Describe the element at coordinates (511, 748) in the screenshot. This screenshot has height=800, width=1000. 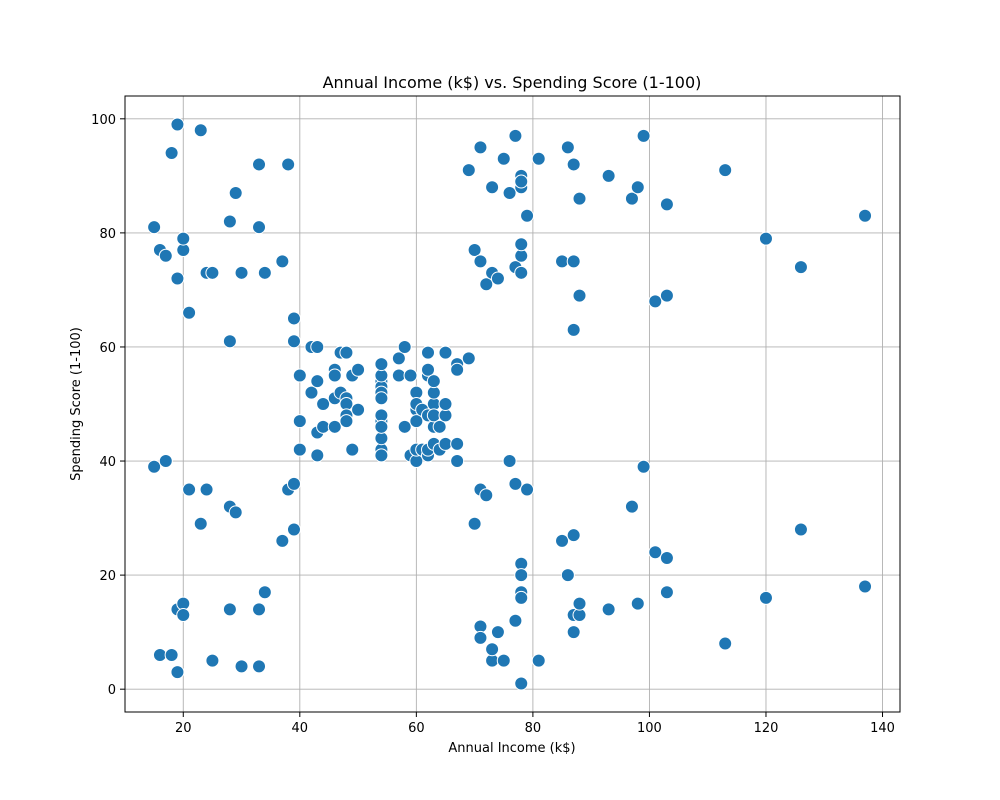
I see `x-axis-label: Annual Income (k$)` at that location.